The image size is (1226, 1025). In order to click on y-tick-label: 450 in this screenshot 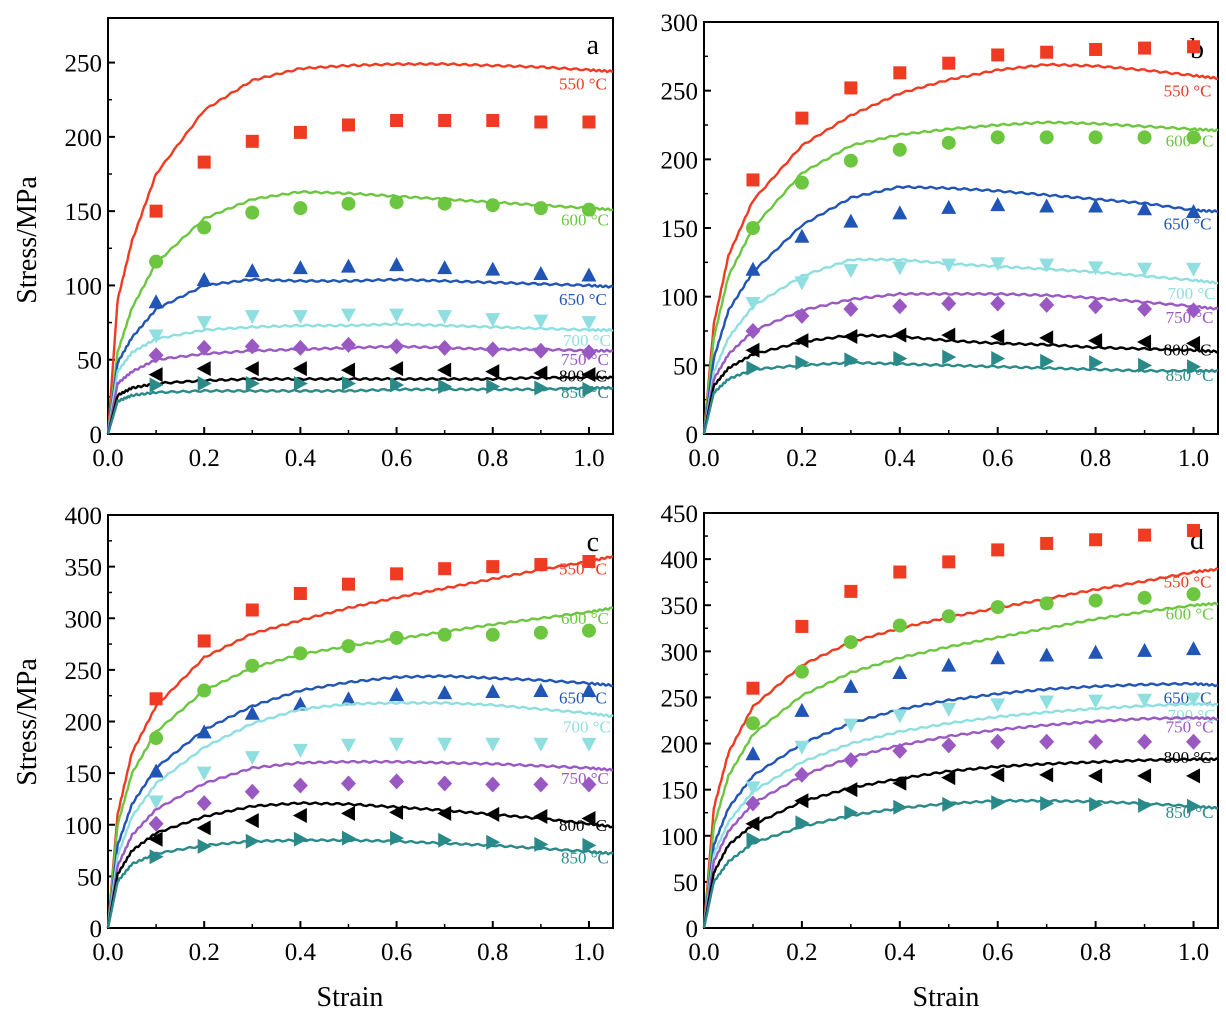, I will do `click(680, 514)`.